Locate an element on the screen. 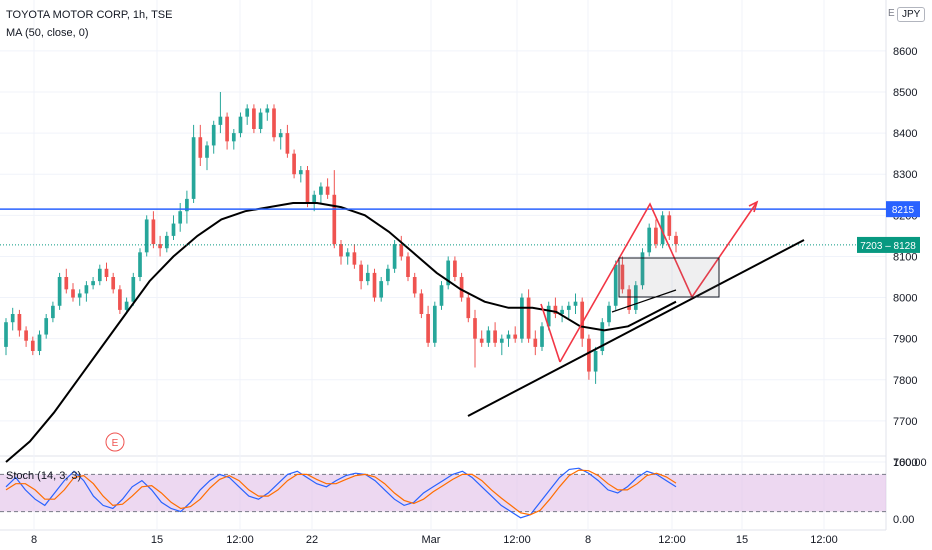 Image resolution: width=932 pixels, height=550 pixels. stoch-k-line is located at coordinates (341, 493).